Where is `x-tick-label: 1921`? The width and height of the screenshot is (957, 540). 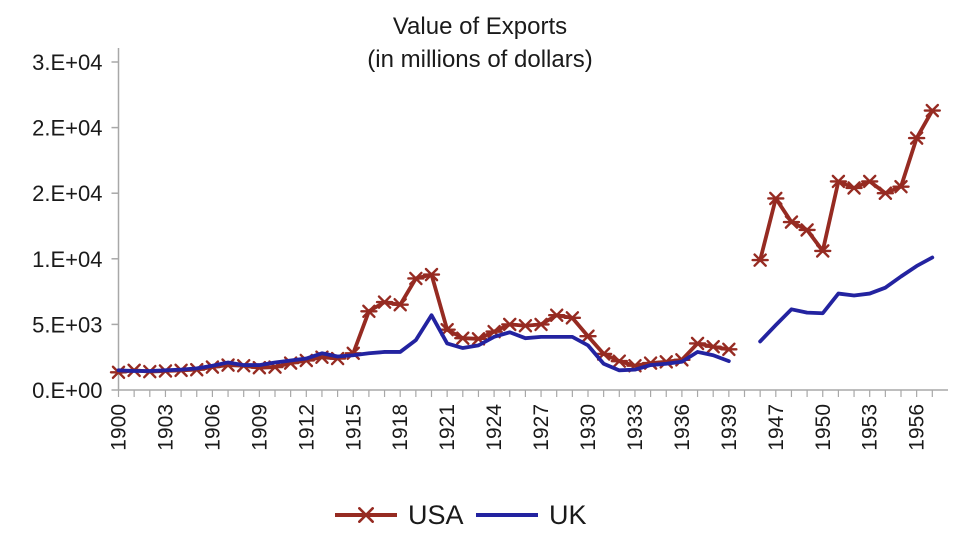
x-tick-label: 1921 is located at coordinates (447, 427).